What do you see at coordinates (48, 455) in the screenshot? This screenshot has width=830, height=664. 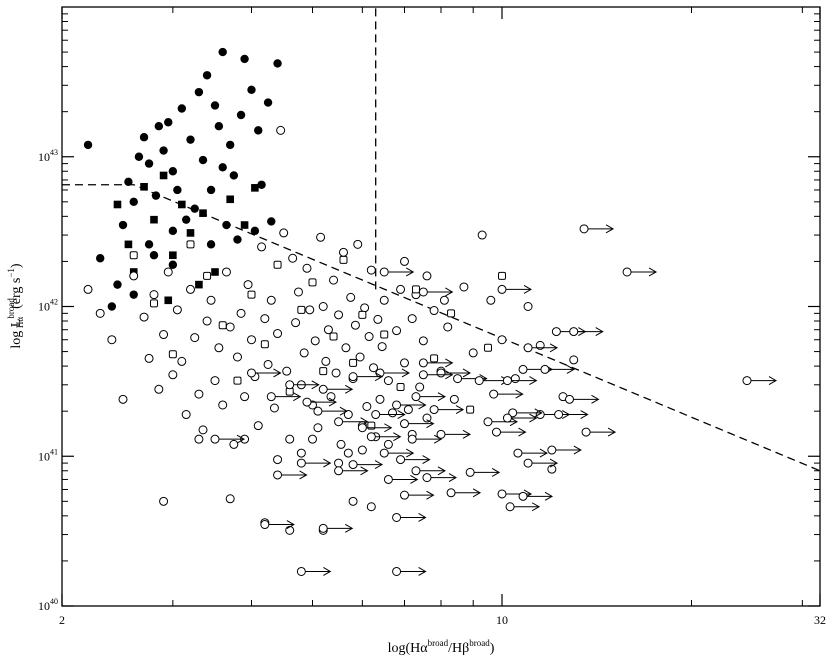 I see `y-tick-label: 1041` at bounding box center [48, 455].